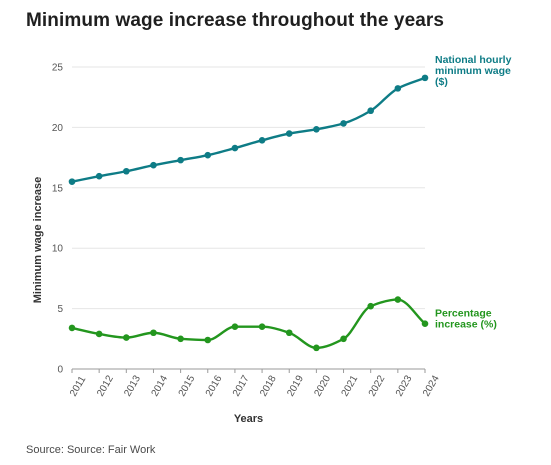 This screenshot has height=465, width=551. What do you see at coordinates (466, 319) in the screenshot?
I see `series-label: Percentage increase (%)` at bounding box center [466, 319].